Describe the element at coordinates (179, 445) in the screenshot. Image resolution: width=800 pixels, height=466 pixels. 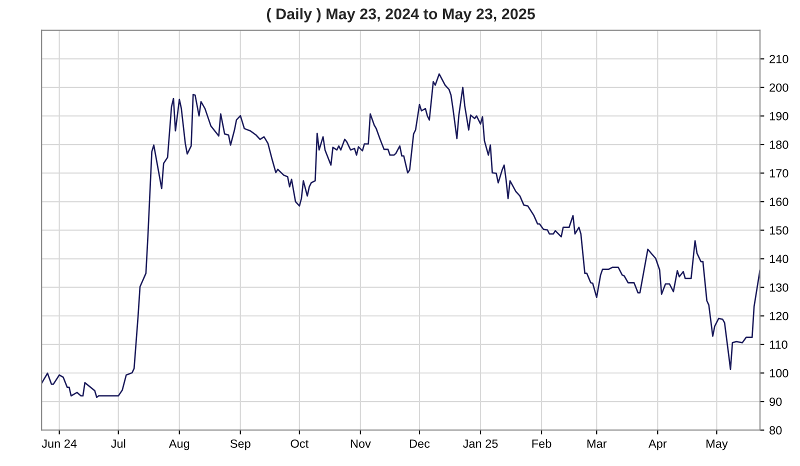
I see `x-tick-label: Aug` at that location.